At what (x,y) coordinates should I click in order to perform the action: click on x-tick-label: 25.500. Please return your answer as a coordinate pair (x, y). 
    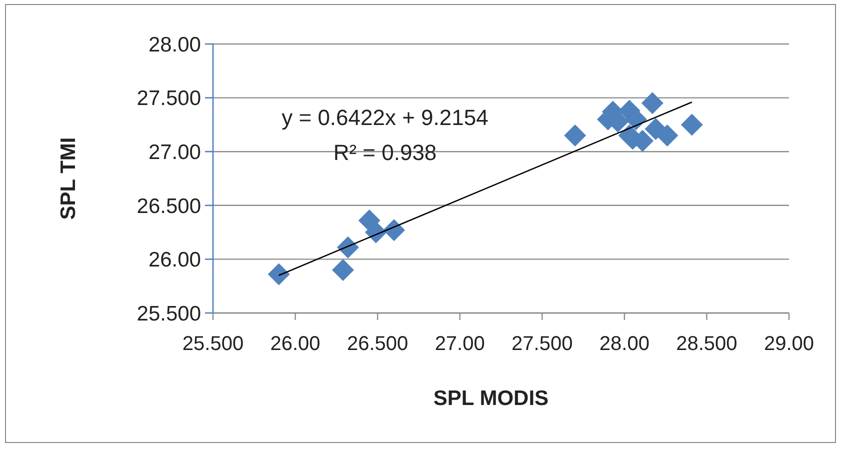
    Looking at the image, I should click on (213, 344).